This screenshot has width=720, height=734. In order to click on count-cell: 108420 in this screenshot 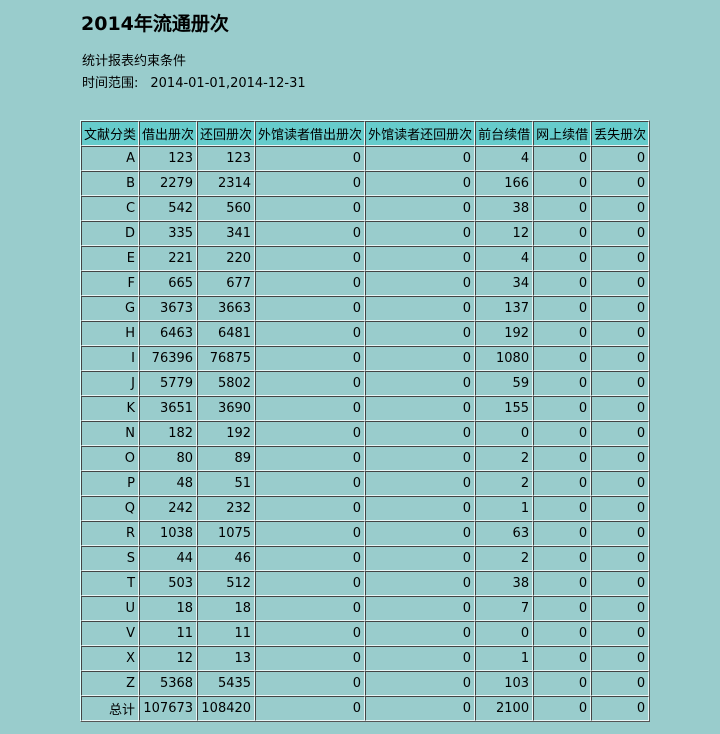, I will do `click(226, 708)`.